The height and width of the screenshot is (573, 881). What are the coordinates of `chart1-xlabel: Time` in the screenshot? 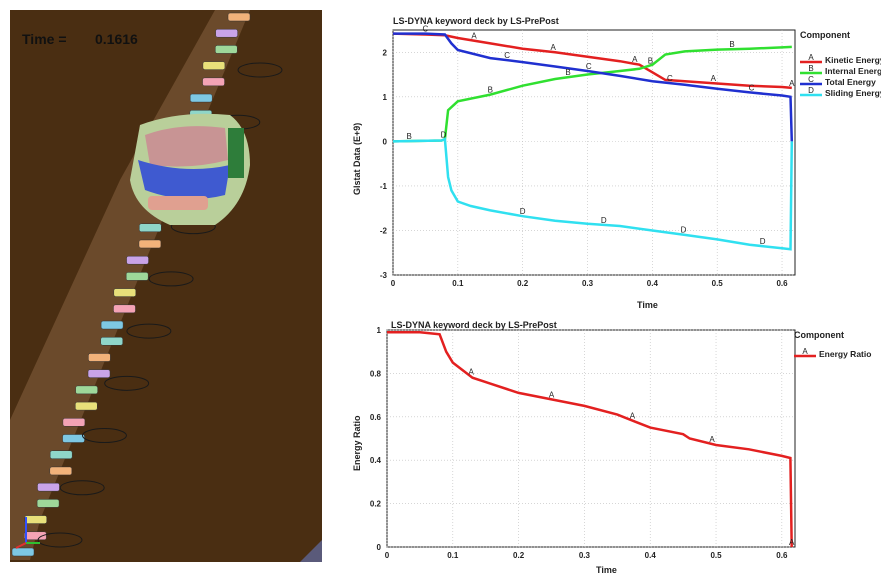 It's located at (647, 305).